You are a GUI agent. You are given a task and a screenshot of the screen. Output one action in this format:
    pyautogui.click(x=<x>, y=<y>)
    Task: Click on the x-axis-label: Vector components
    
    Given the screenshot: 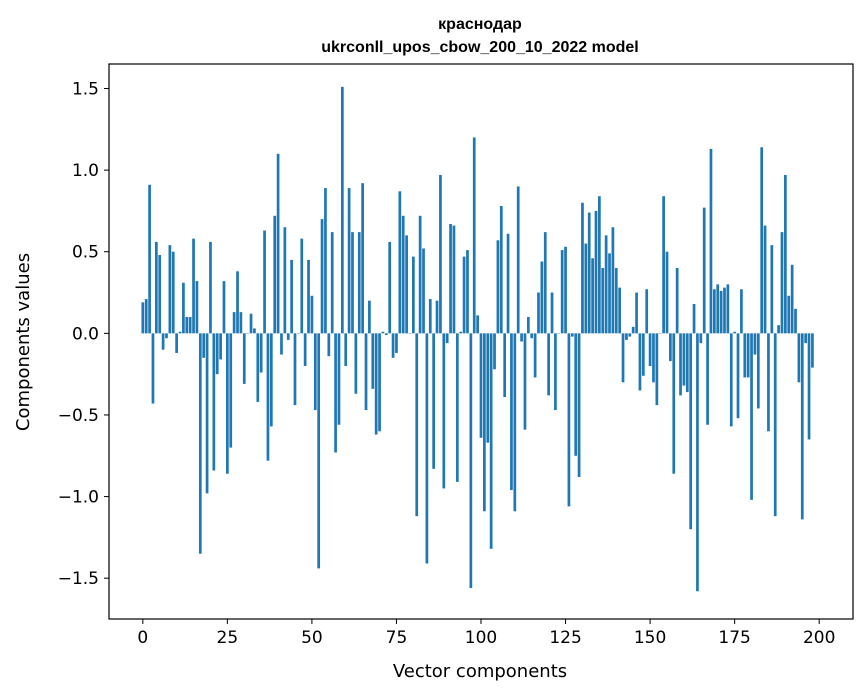 What is the action you would take?
    pyautogui.click(x=480, y=671)
    